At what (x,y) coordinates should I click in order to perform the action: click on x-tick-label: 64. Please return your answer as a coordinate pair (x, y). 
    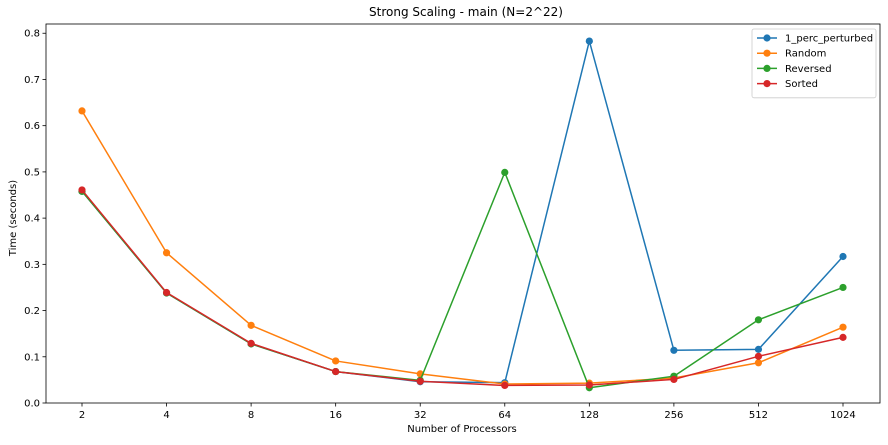
    Looking at the image, I should click on (504, 415).